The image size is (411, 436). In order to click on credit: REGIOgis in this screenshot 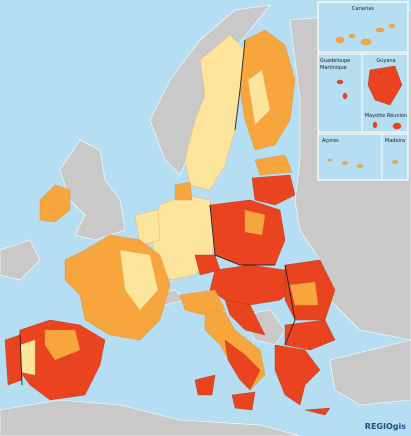, I will do `click(385, 426)`.